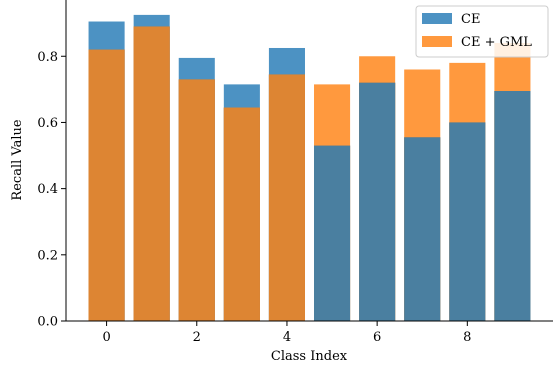 This screenshot has width=553, height=371. What do you see at coordinates (287, 337) in the screenshot?
I see `x-tick-label-4: 4` at bounding box center [287, 337].